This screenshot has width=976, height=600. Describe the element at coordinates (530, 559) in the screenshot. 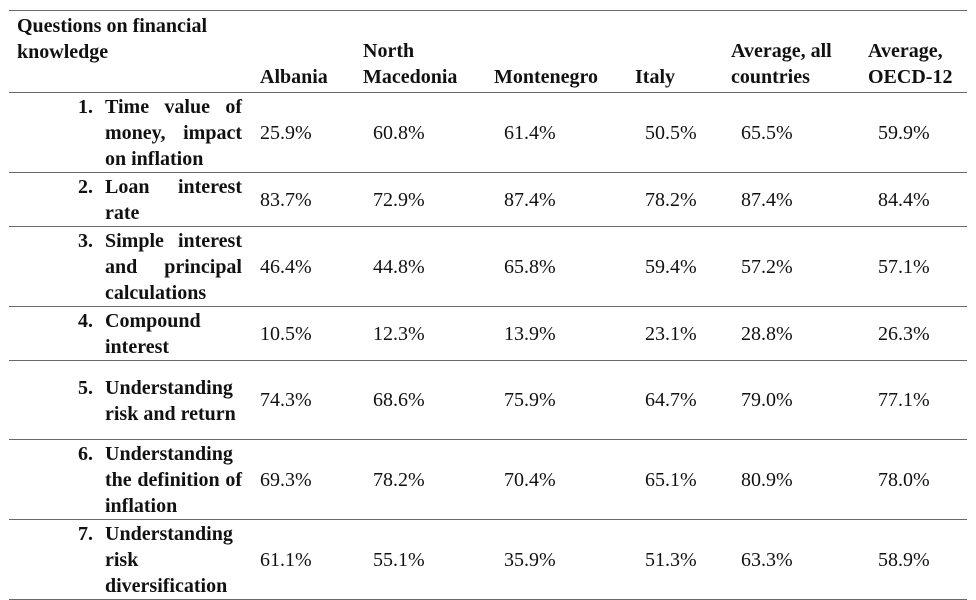

I see `value-montenegro: 35.9%` at that location.